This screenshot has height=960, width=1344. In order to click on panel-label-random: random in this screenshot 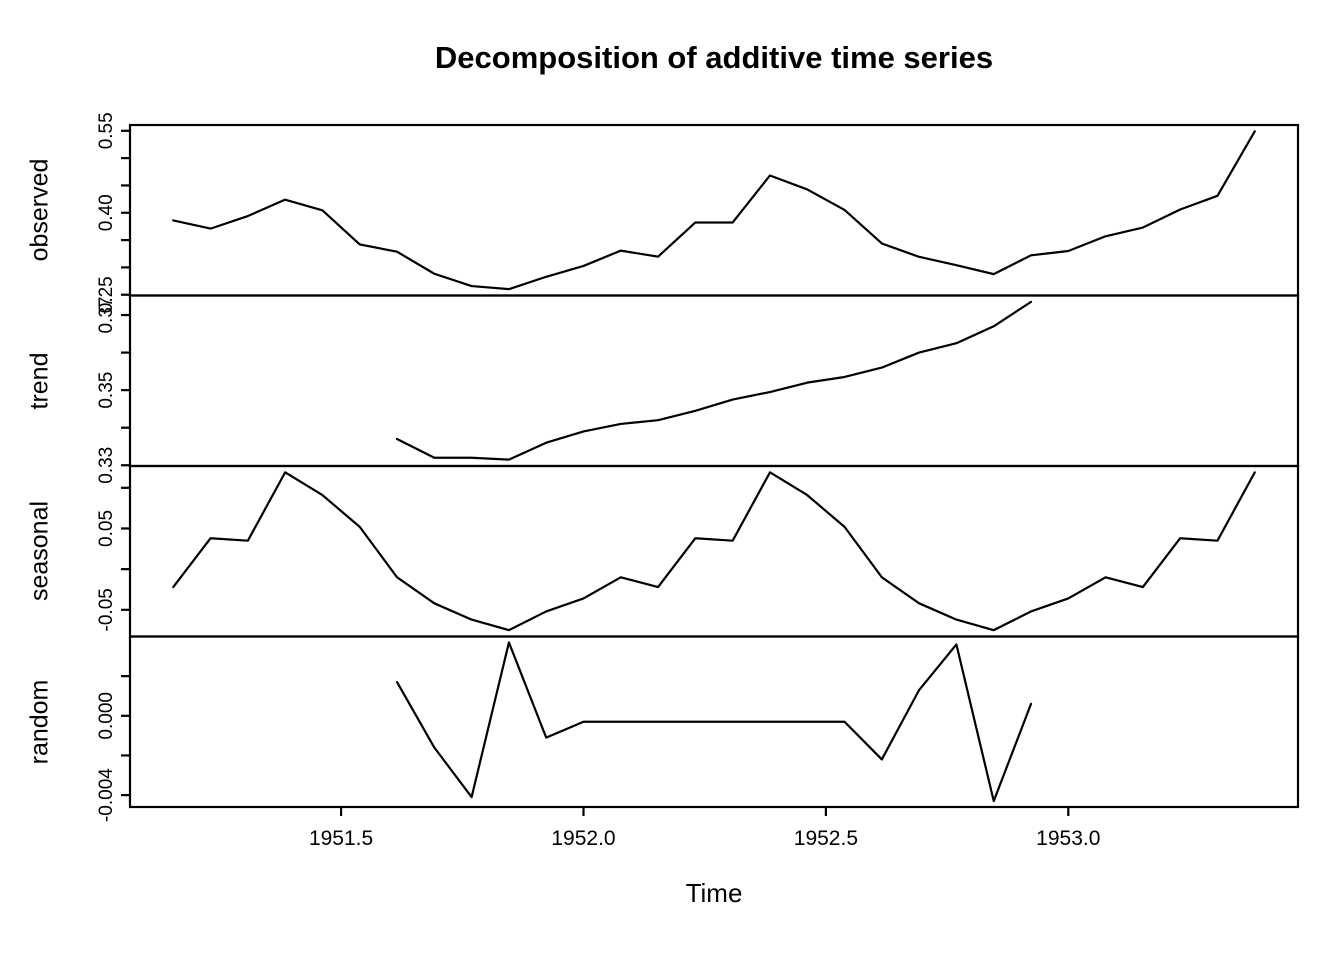, I will do `click(39, 722)`.